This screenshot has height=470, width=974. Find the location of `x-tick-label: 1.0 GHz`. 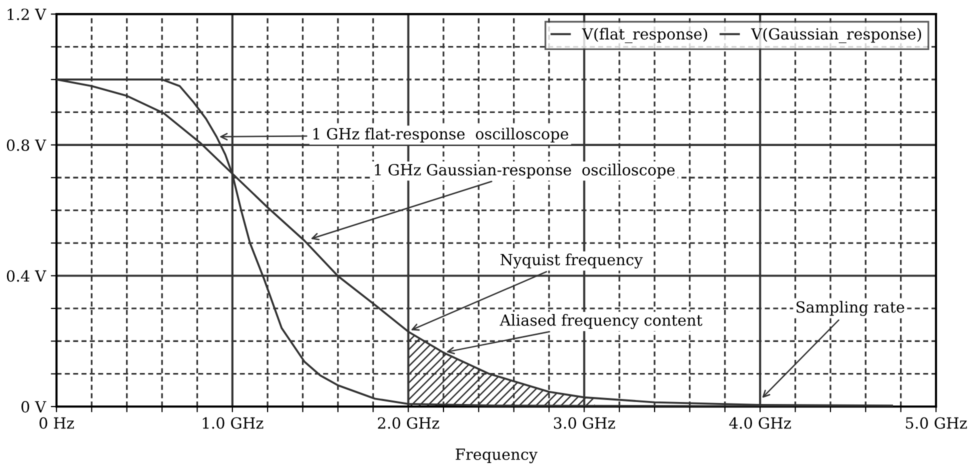

x-tick-label: 1.0 GHz is located at coordinates (233, 423).